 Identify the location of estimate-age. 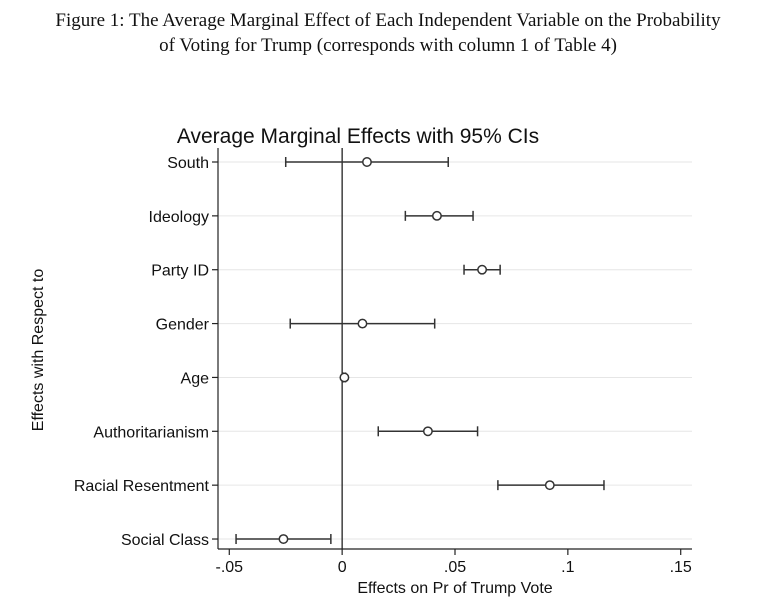
(344, 377).